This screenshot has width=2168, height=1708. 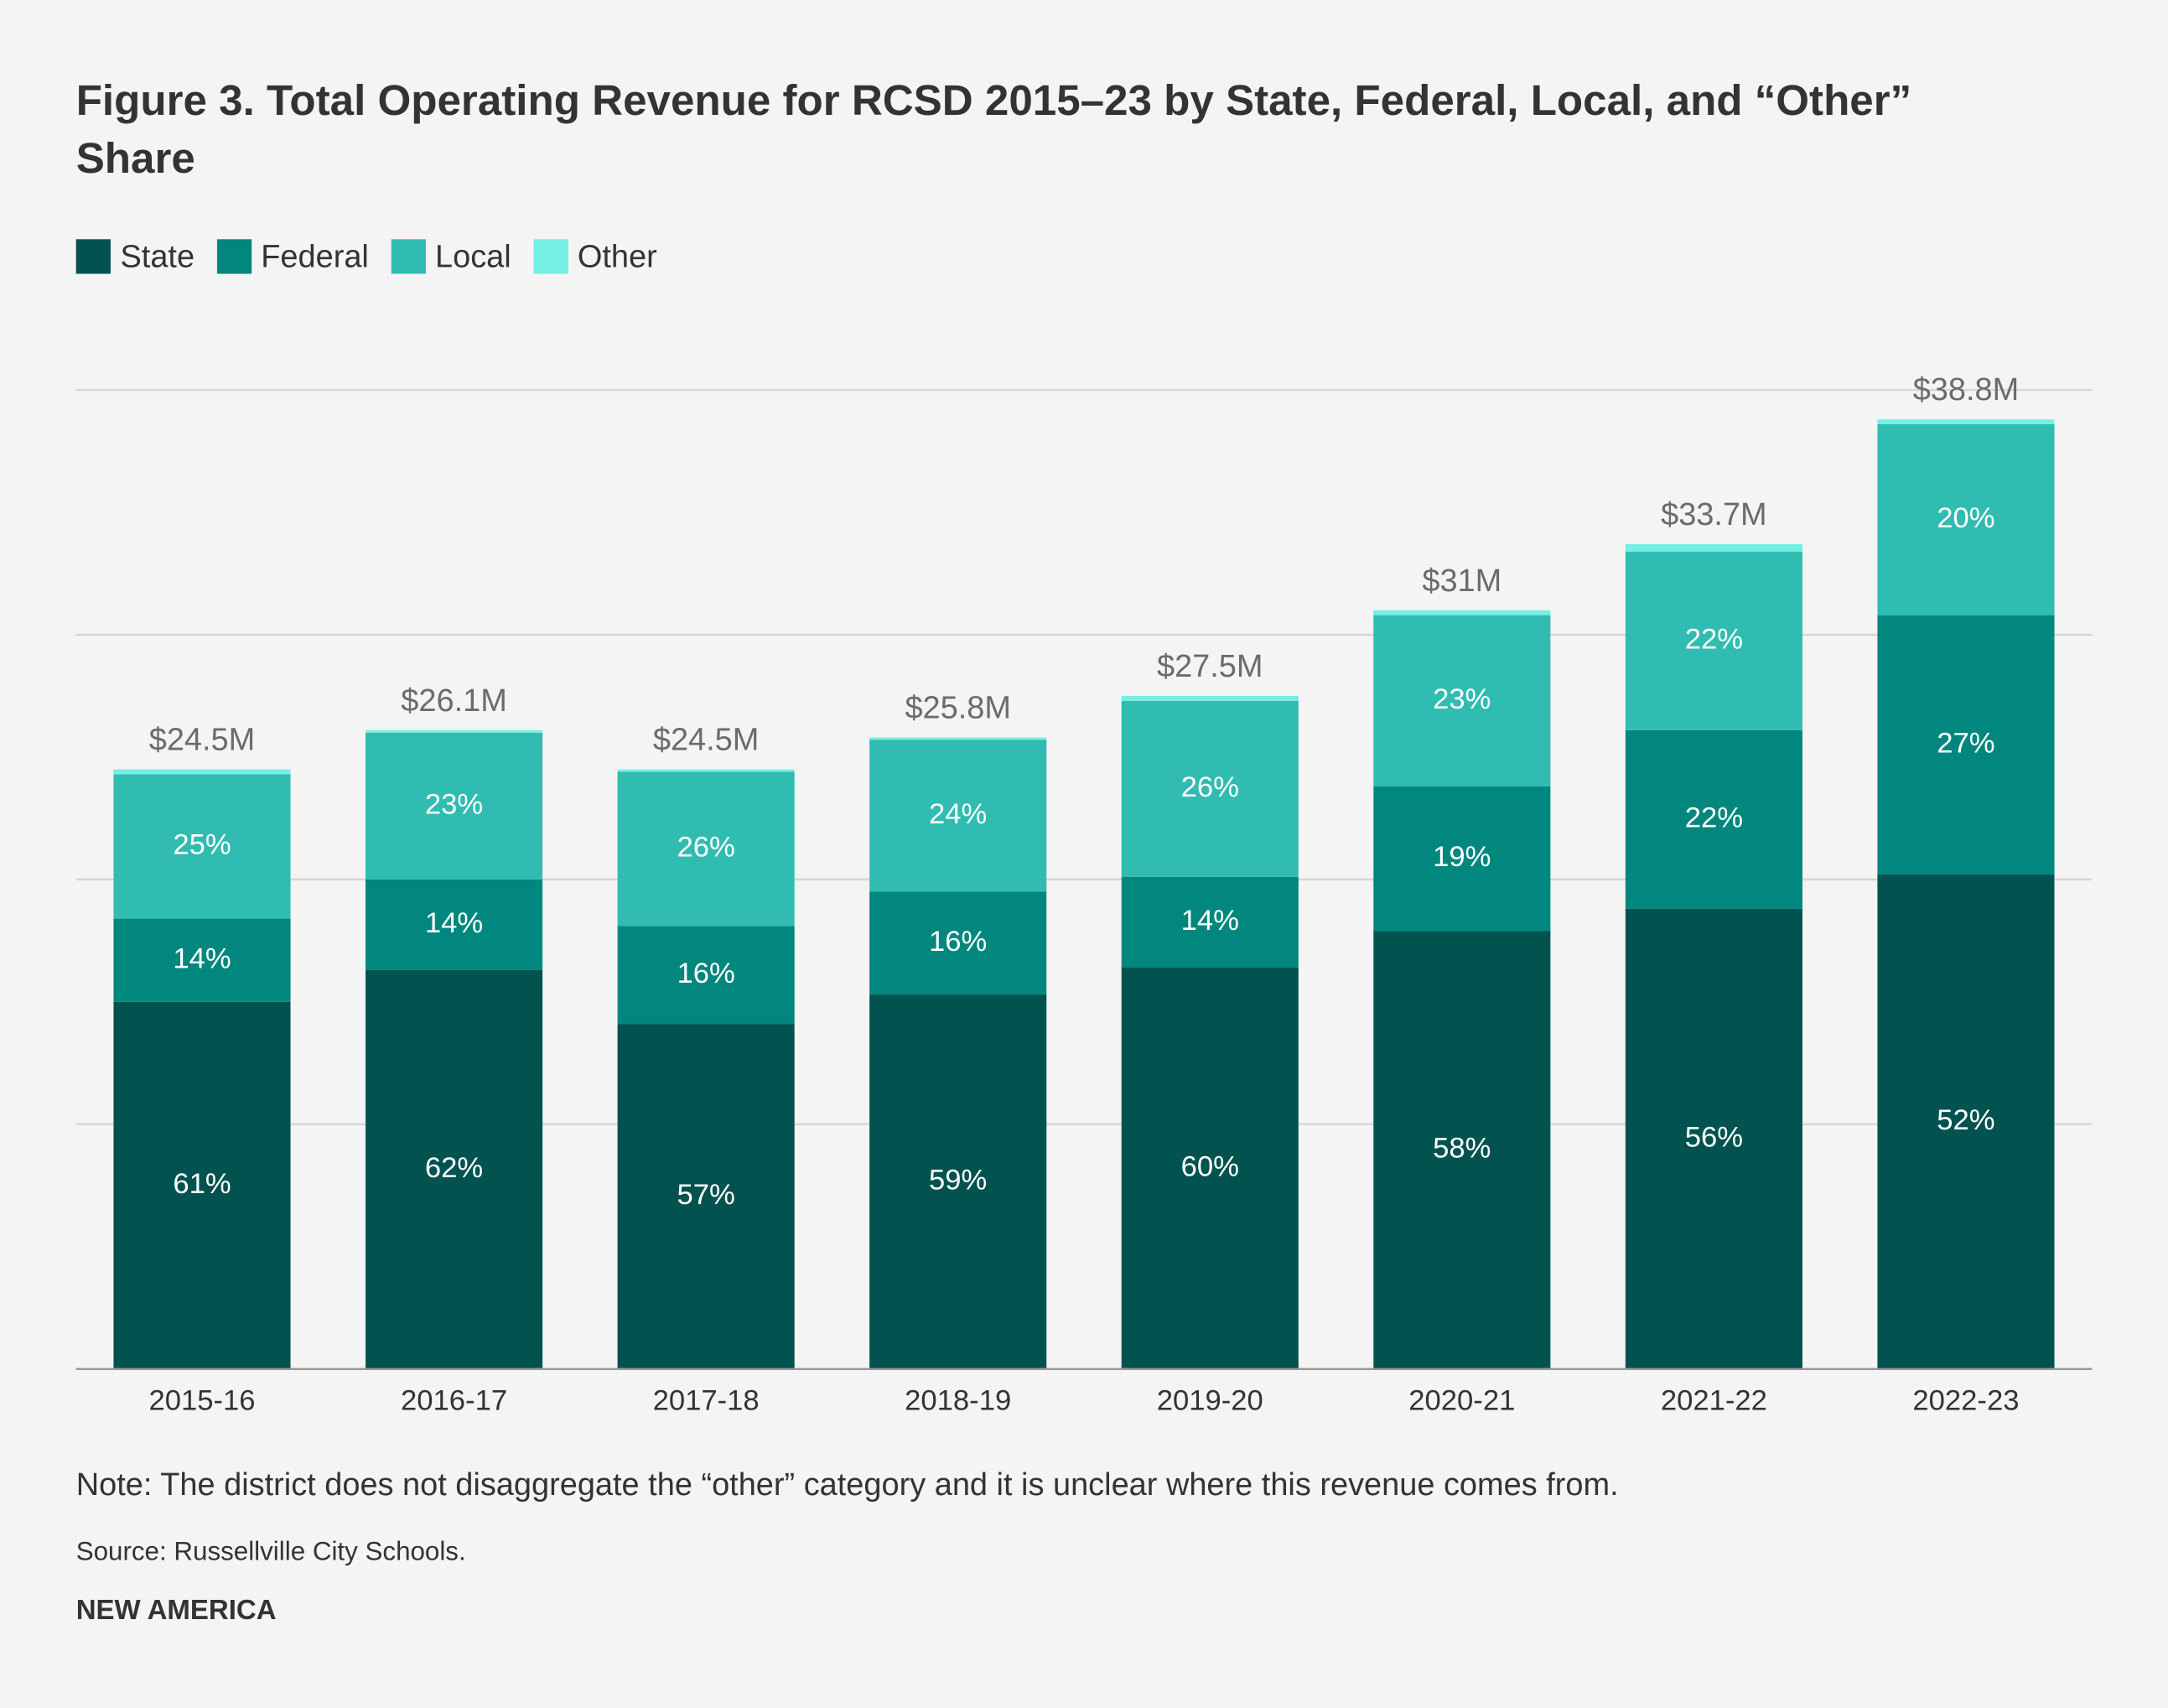 I want to click on share-label: 24%, so click(x=958, y=814).